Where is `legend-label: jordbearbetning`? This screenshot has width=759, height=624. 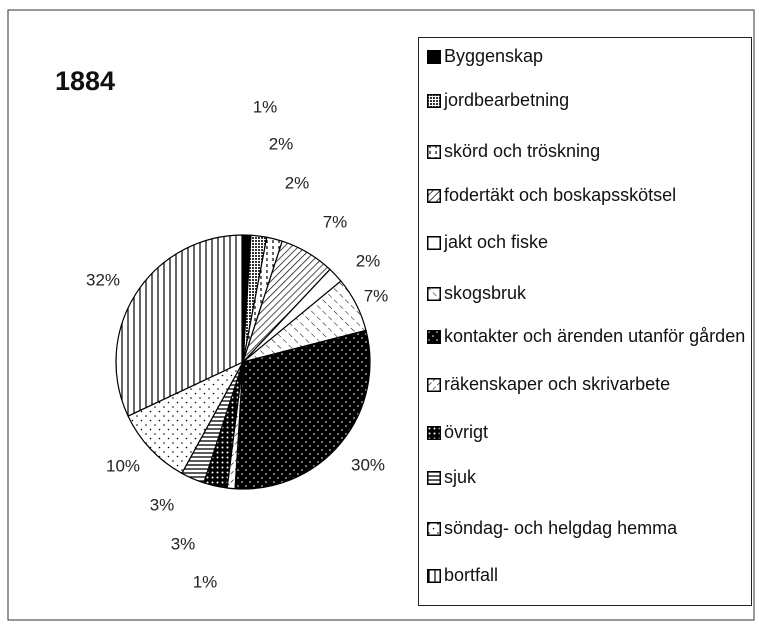 legend-label: jordbearbetning is located at coordinates (507, 100).